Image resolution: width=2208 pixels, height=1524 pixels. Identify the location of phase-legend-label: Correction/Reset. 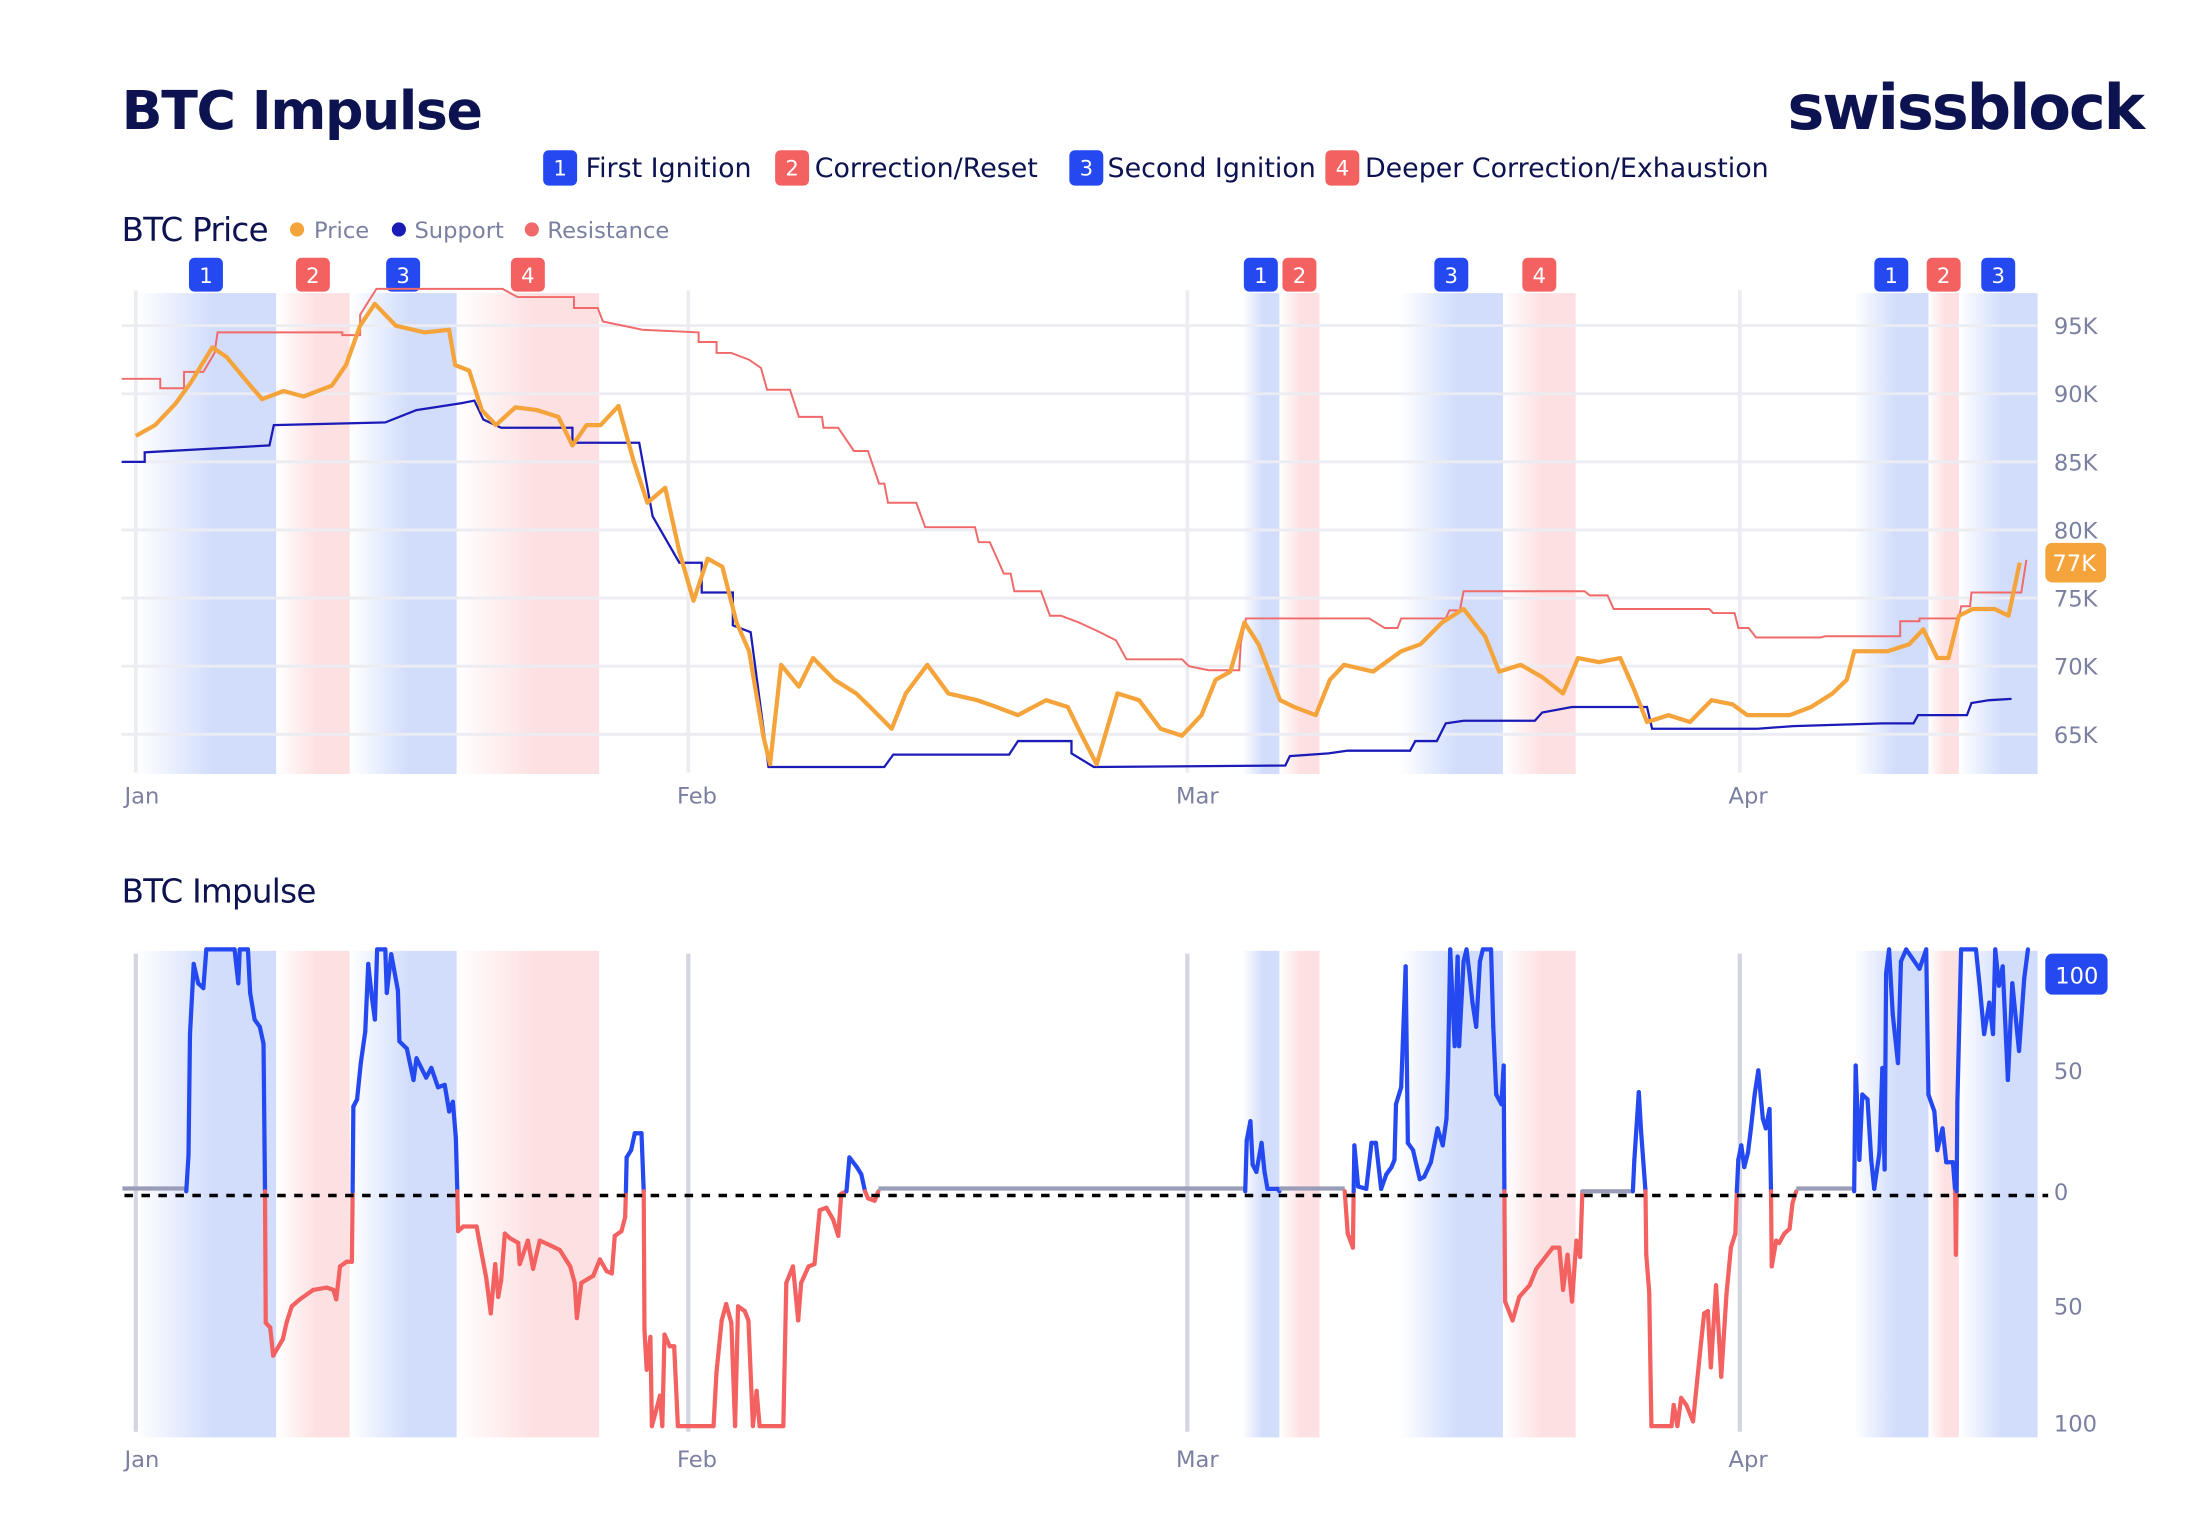
(926, 168).